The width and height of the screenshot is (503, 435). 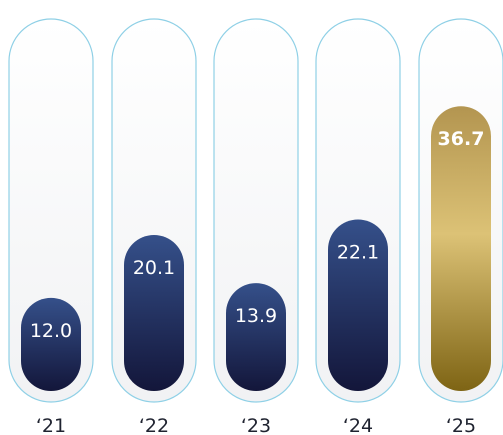 What do you see at coordinates (358, 425) in the screenshot?
I see `x-tick-label: ‘24` at bounding box center [358, 425].